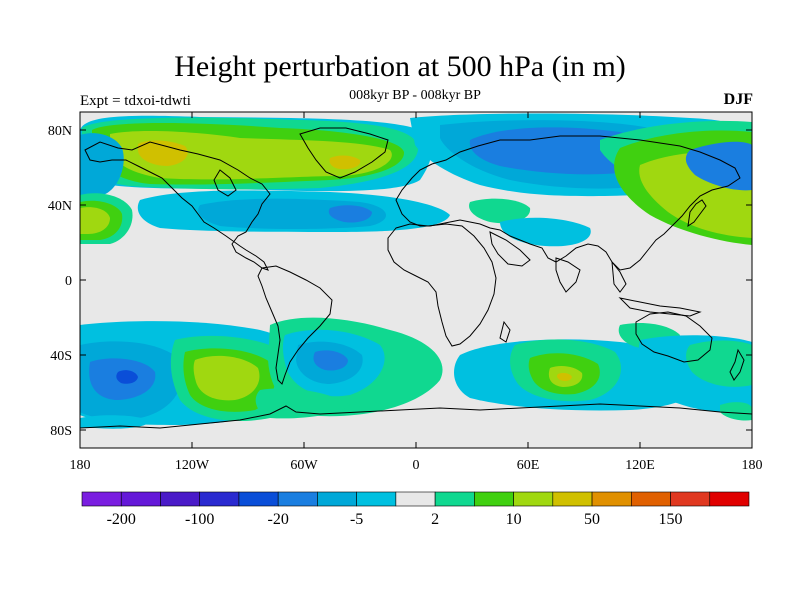 This screenshot has width=800, height=600. Describe the element at coordinates (514, 519) in the screenshot. I see `colorbar-label: 10` at that location.